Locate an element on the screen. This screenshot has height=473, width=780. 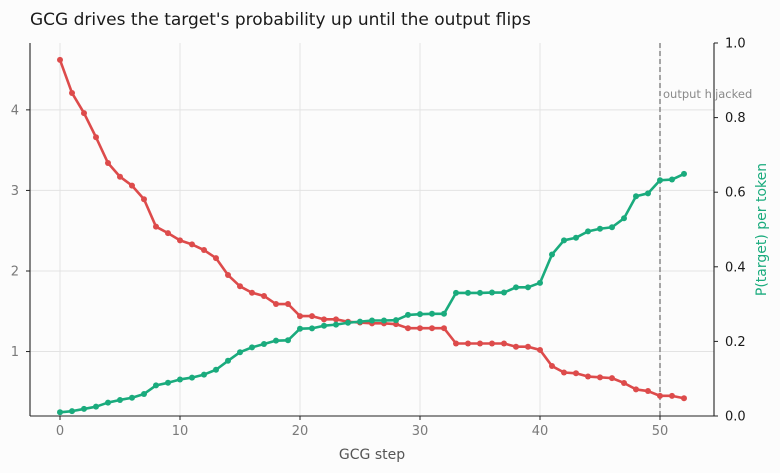
x-tick-label: 40 is located at coordinates (540, 431).